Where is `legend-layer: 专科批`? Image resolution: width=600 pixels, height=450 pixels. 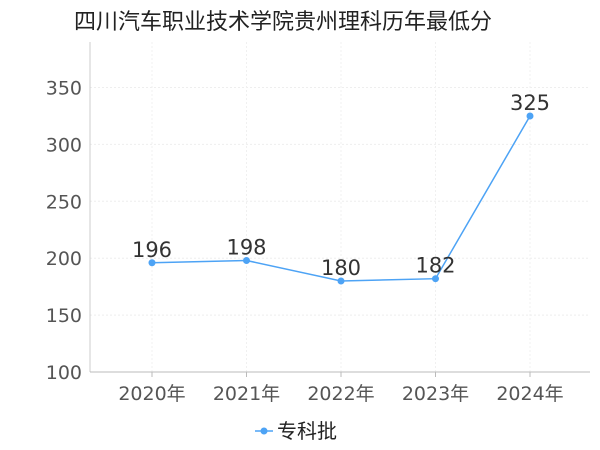
legend-layer: 专科批 is located at coordinates (296, 431).